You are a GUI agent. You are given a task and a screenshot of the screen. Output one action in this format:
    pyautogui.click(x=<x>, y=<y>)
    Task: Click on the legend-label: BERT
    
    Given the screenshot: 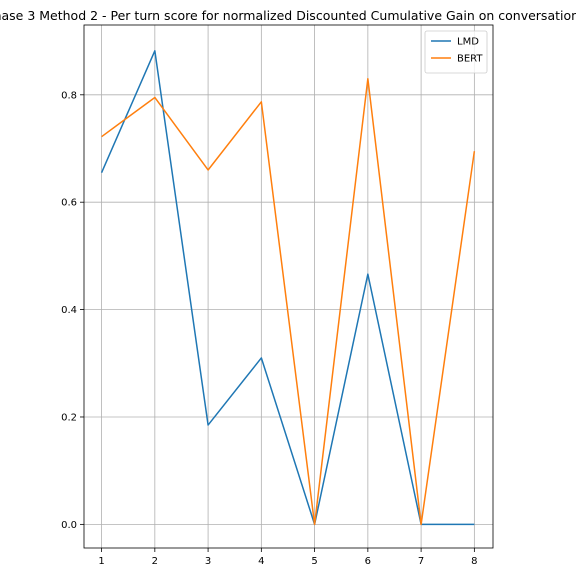 What is the action you would take?
    pyautogui.click(x=470, y=59)
    